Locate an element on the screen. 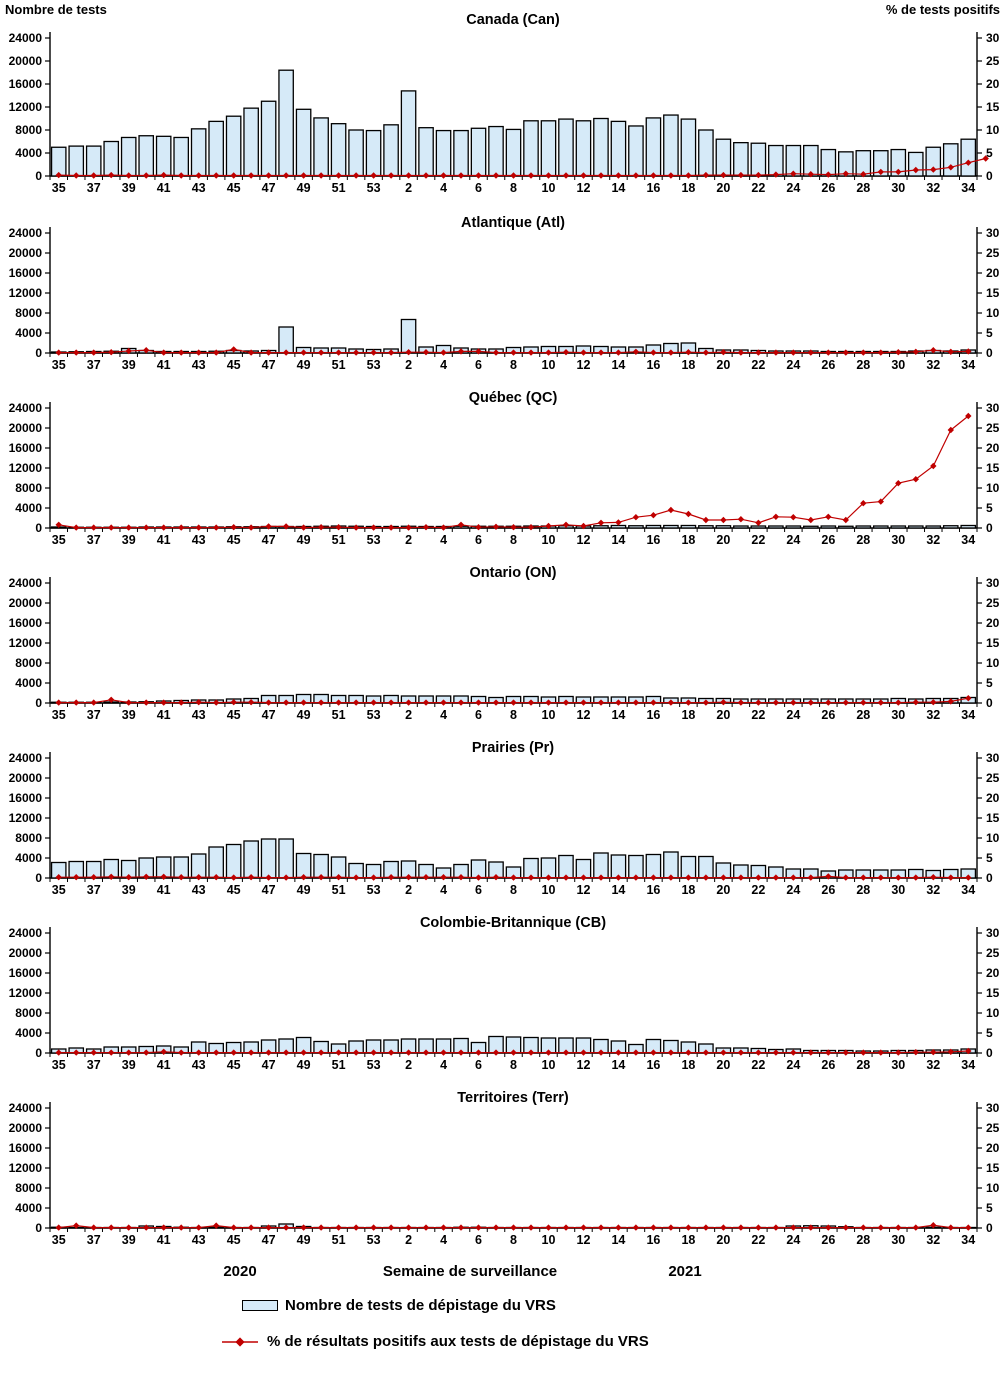 This screenshot has height=1374, width=1004. panel-title: Québec (QC) is located at coordinates (513, 398).